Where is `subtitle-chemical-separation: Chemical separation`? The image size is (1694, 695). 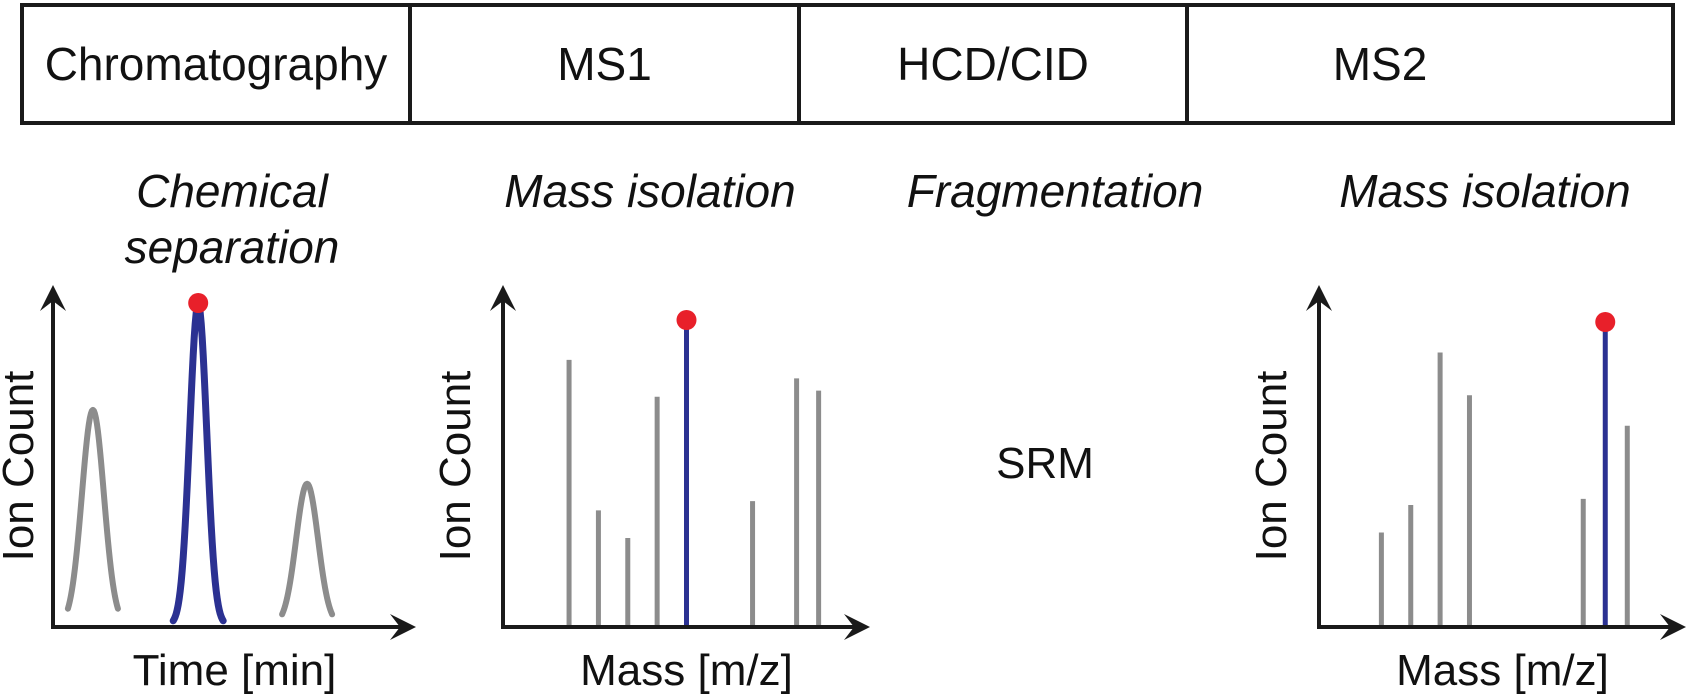 subtitle-chemical-separation: Chemical separation is located at coordinates (232, 219).